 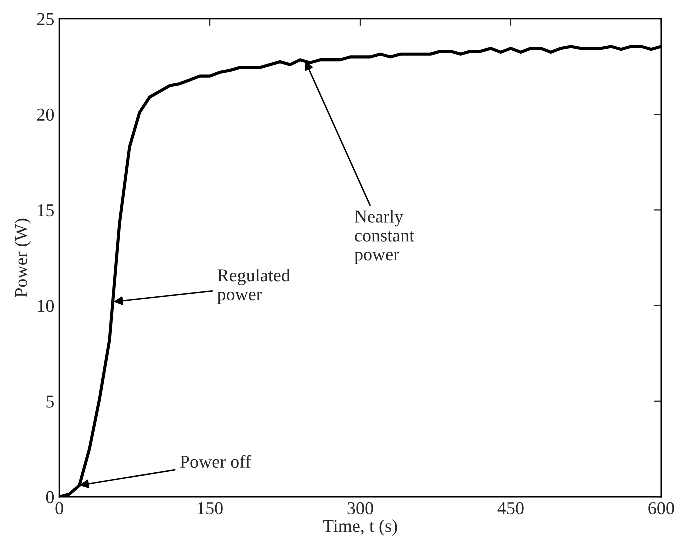 What do you see at coordinates (384, 237) in the screenshot?
I see `annotation: Nearly constant power` at bounding box center [384, 237].